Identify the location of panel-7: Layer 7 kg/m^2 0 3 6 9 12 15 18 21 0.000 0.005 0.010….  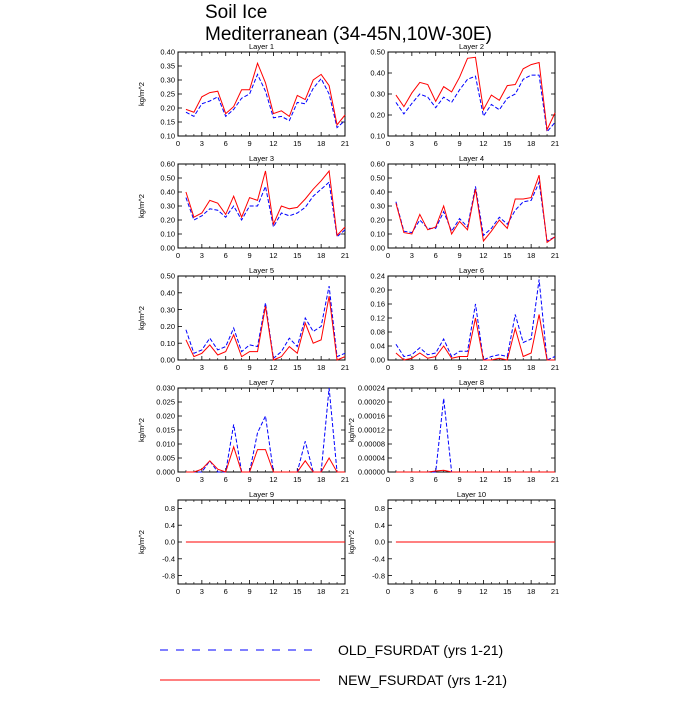
(243, 431).